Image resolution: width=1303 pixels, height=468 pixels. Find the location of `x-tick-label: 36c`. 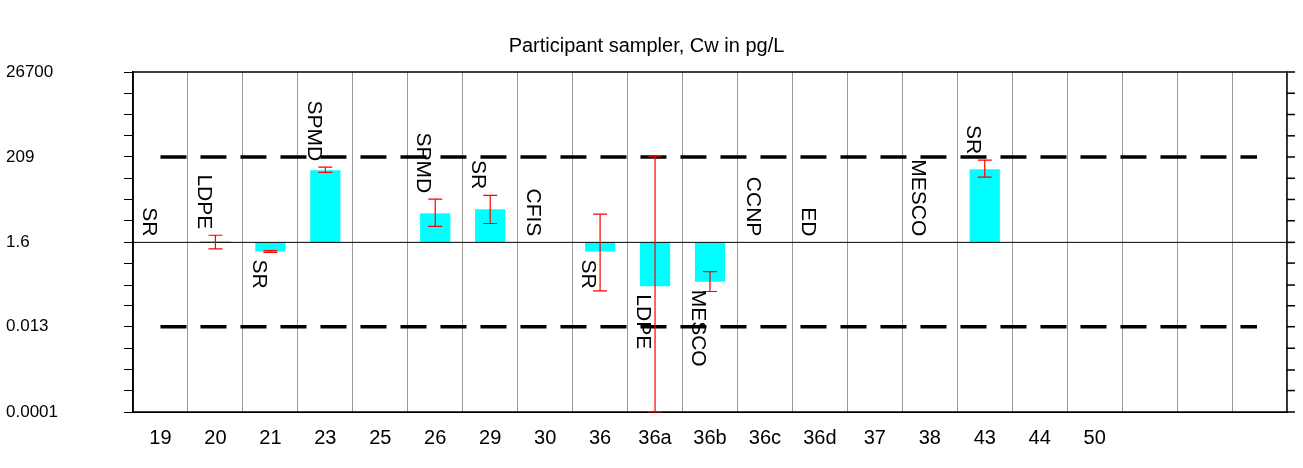

x-tick-label: 36c is located at coordinates (765, 436).